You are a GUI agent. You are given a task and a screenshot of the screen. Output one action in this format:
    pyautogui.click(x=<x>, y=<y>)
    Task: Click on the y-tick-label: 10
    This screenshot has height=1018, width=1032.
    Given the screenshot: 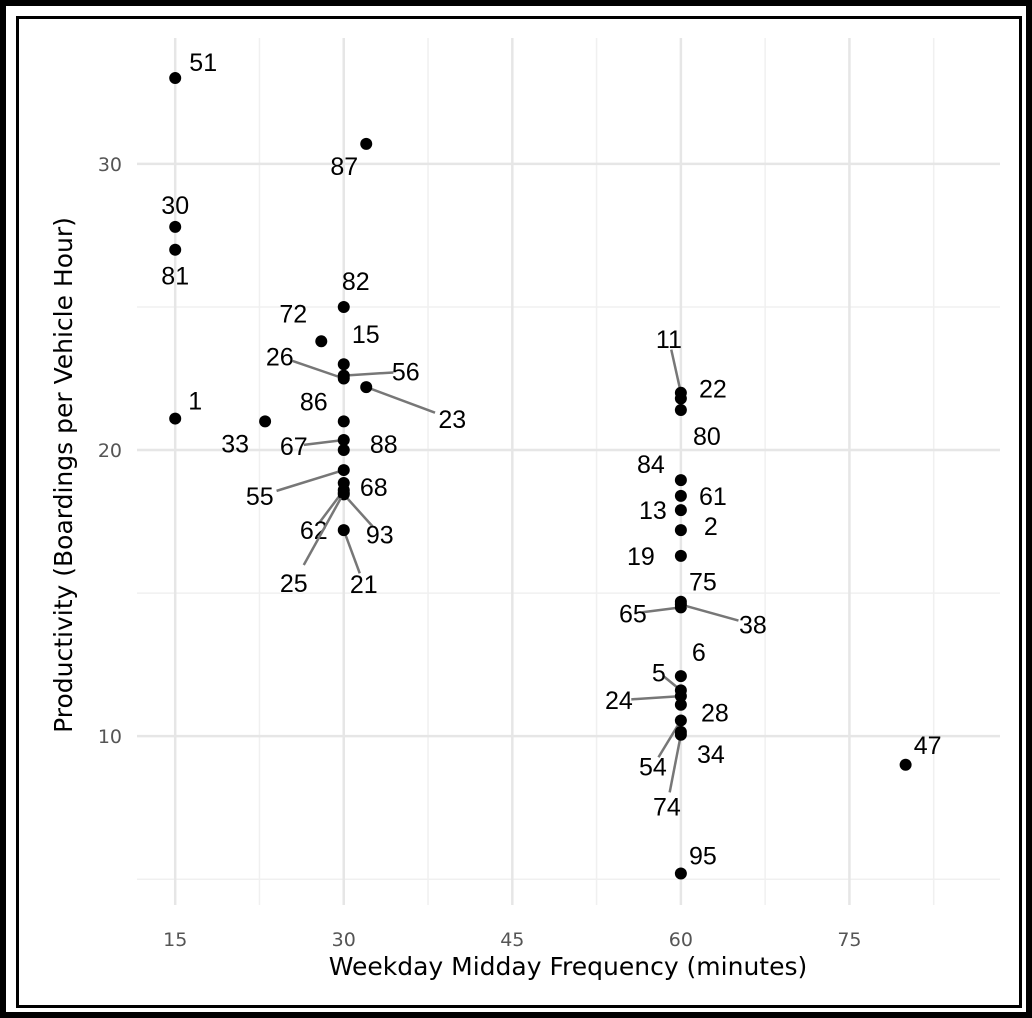 What is the action you would take?
    pyautogui.click(x=110, y=737)
    